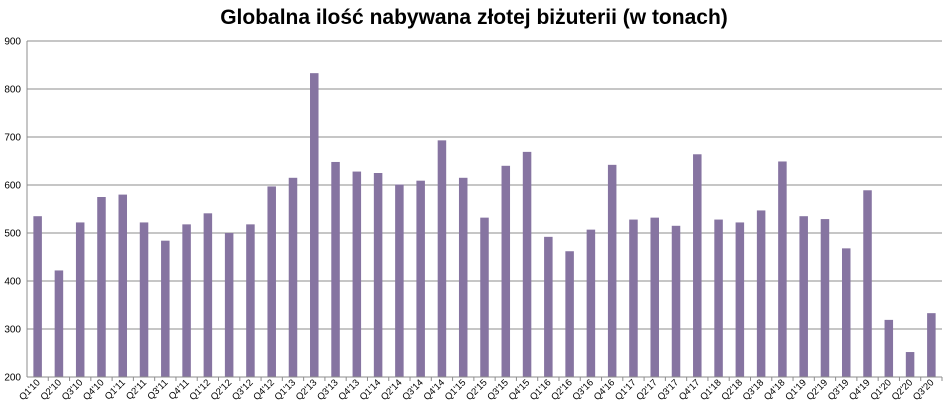 Image resolution: width=948 pixels, height=415 pixels. Describe the element at coordinates (30, 390) in the screenshot. I see `x-tick-label: Q1'10` at that location.